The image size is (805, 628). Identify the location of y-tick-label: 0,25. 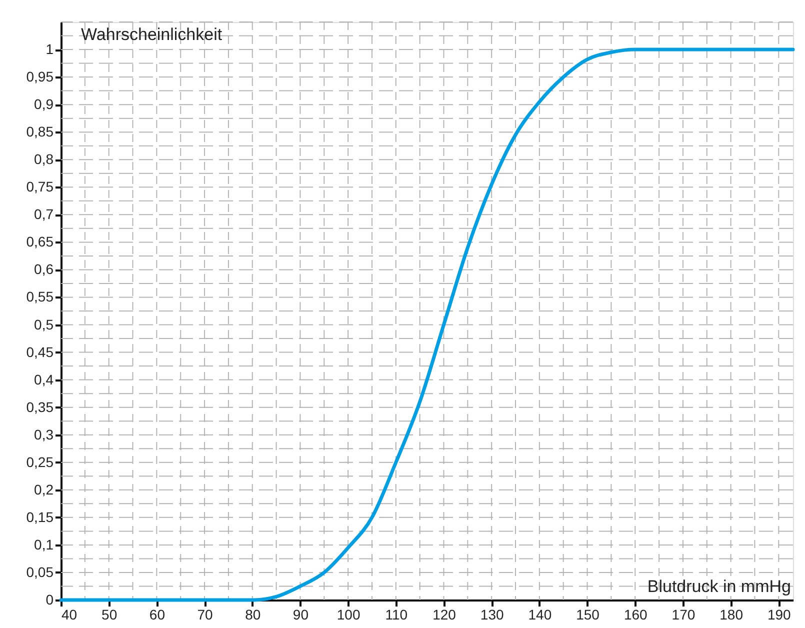
(40, 462).